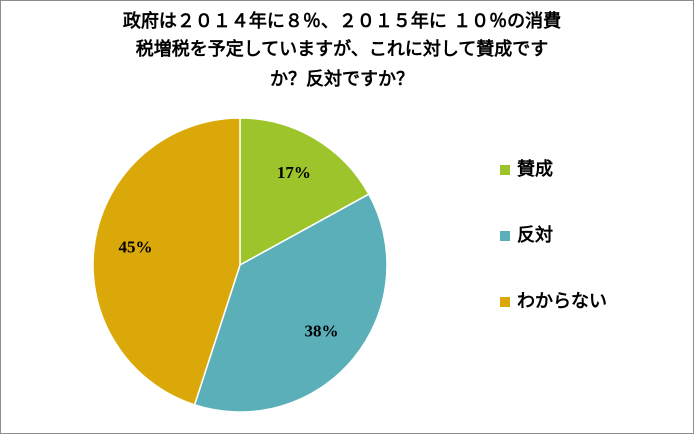  What do you see at coordinates (342, 79) in the screenshot?
I see `chart-title: か？反対ですか？` at bounding box center [342, 79].